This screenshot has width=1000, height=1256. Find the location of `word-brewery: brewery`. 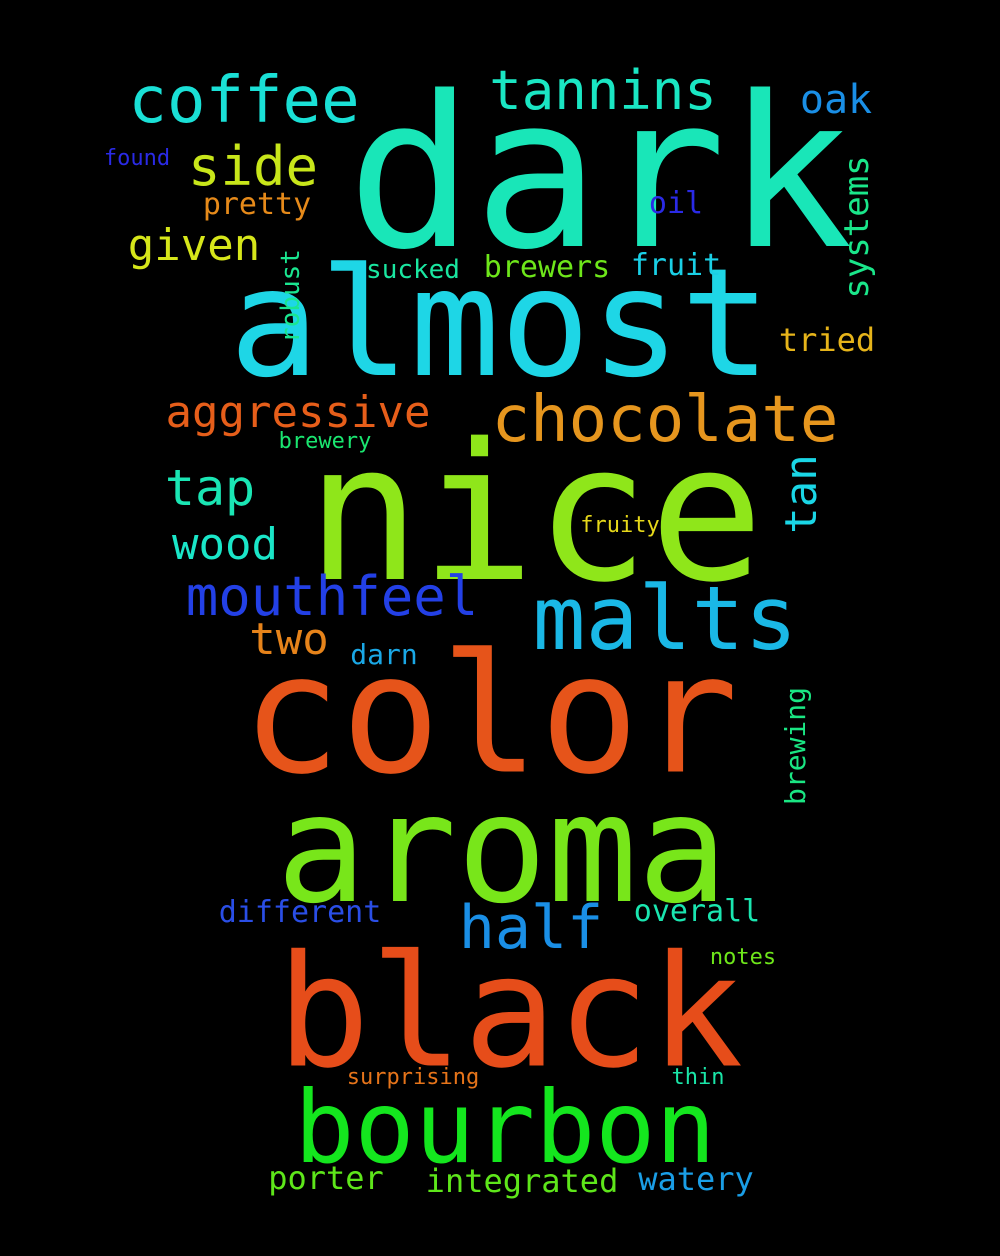

word-brewery: brewery is located at coordinates (325, 441).